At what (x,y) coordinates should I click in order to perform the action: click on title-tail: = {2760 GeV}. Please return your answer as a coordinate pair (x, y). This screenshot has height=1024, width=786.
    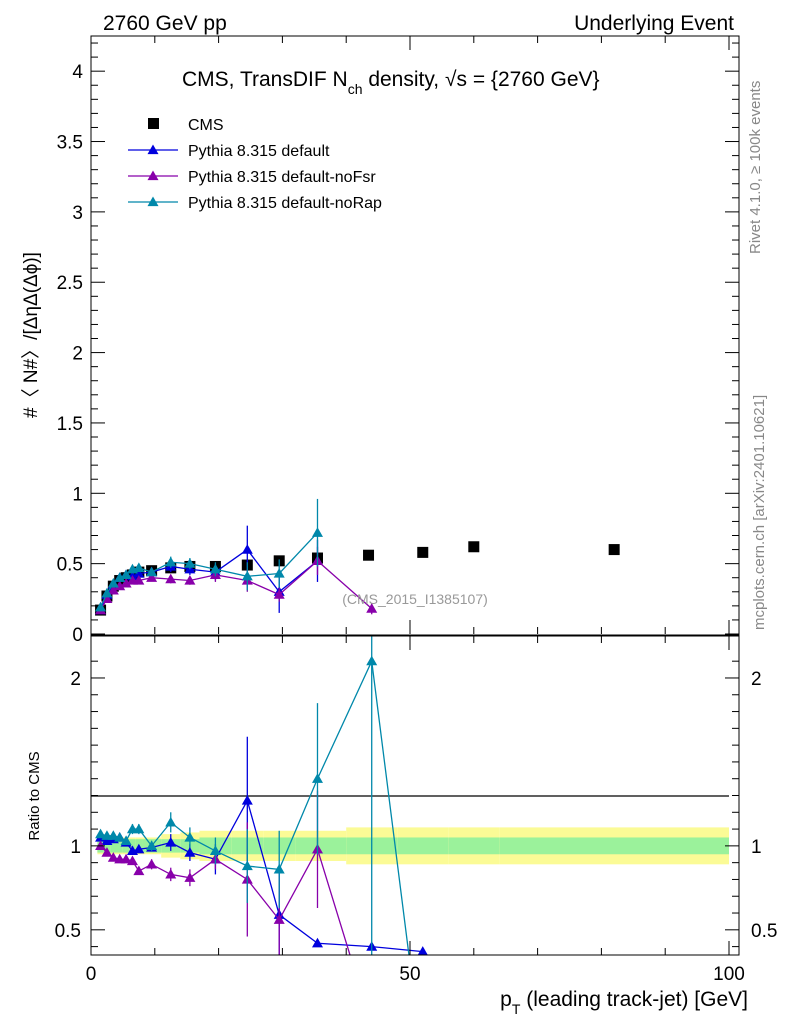
    Looking at the image, I should click on (533, 79).